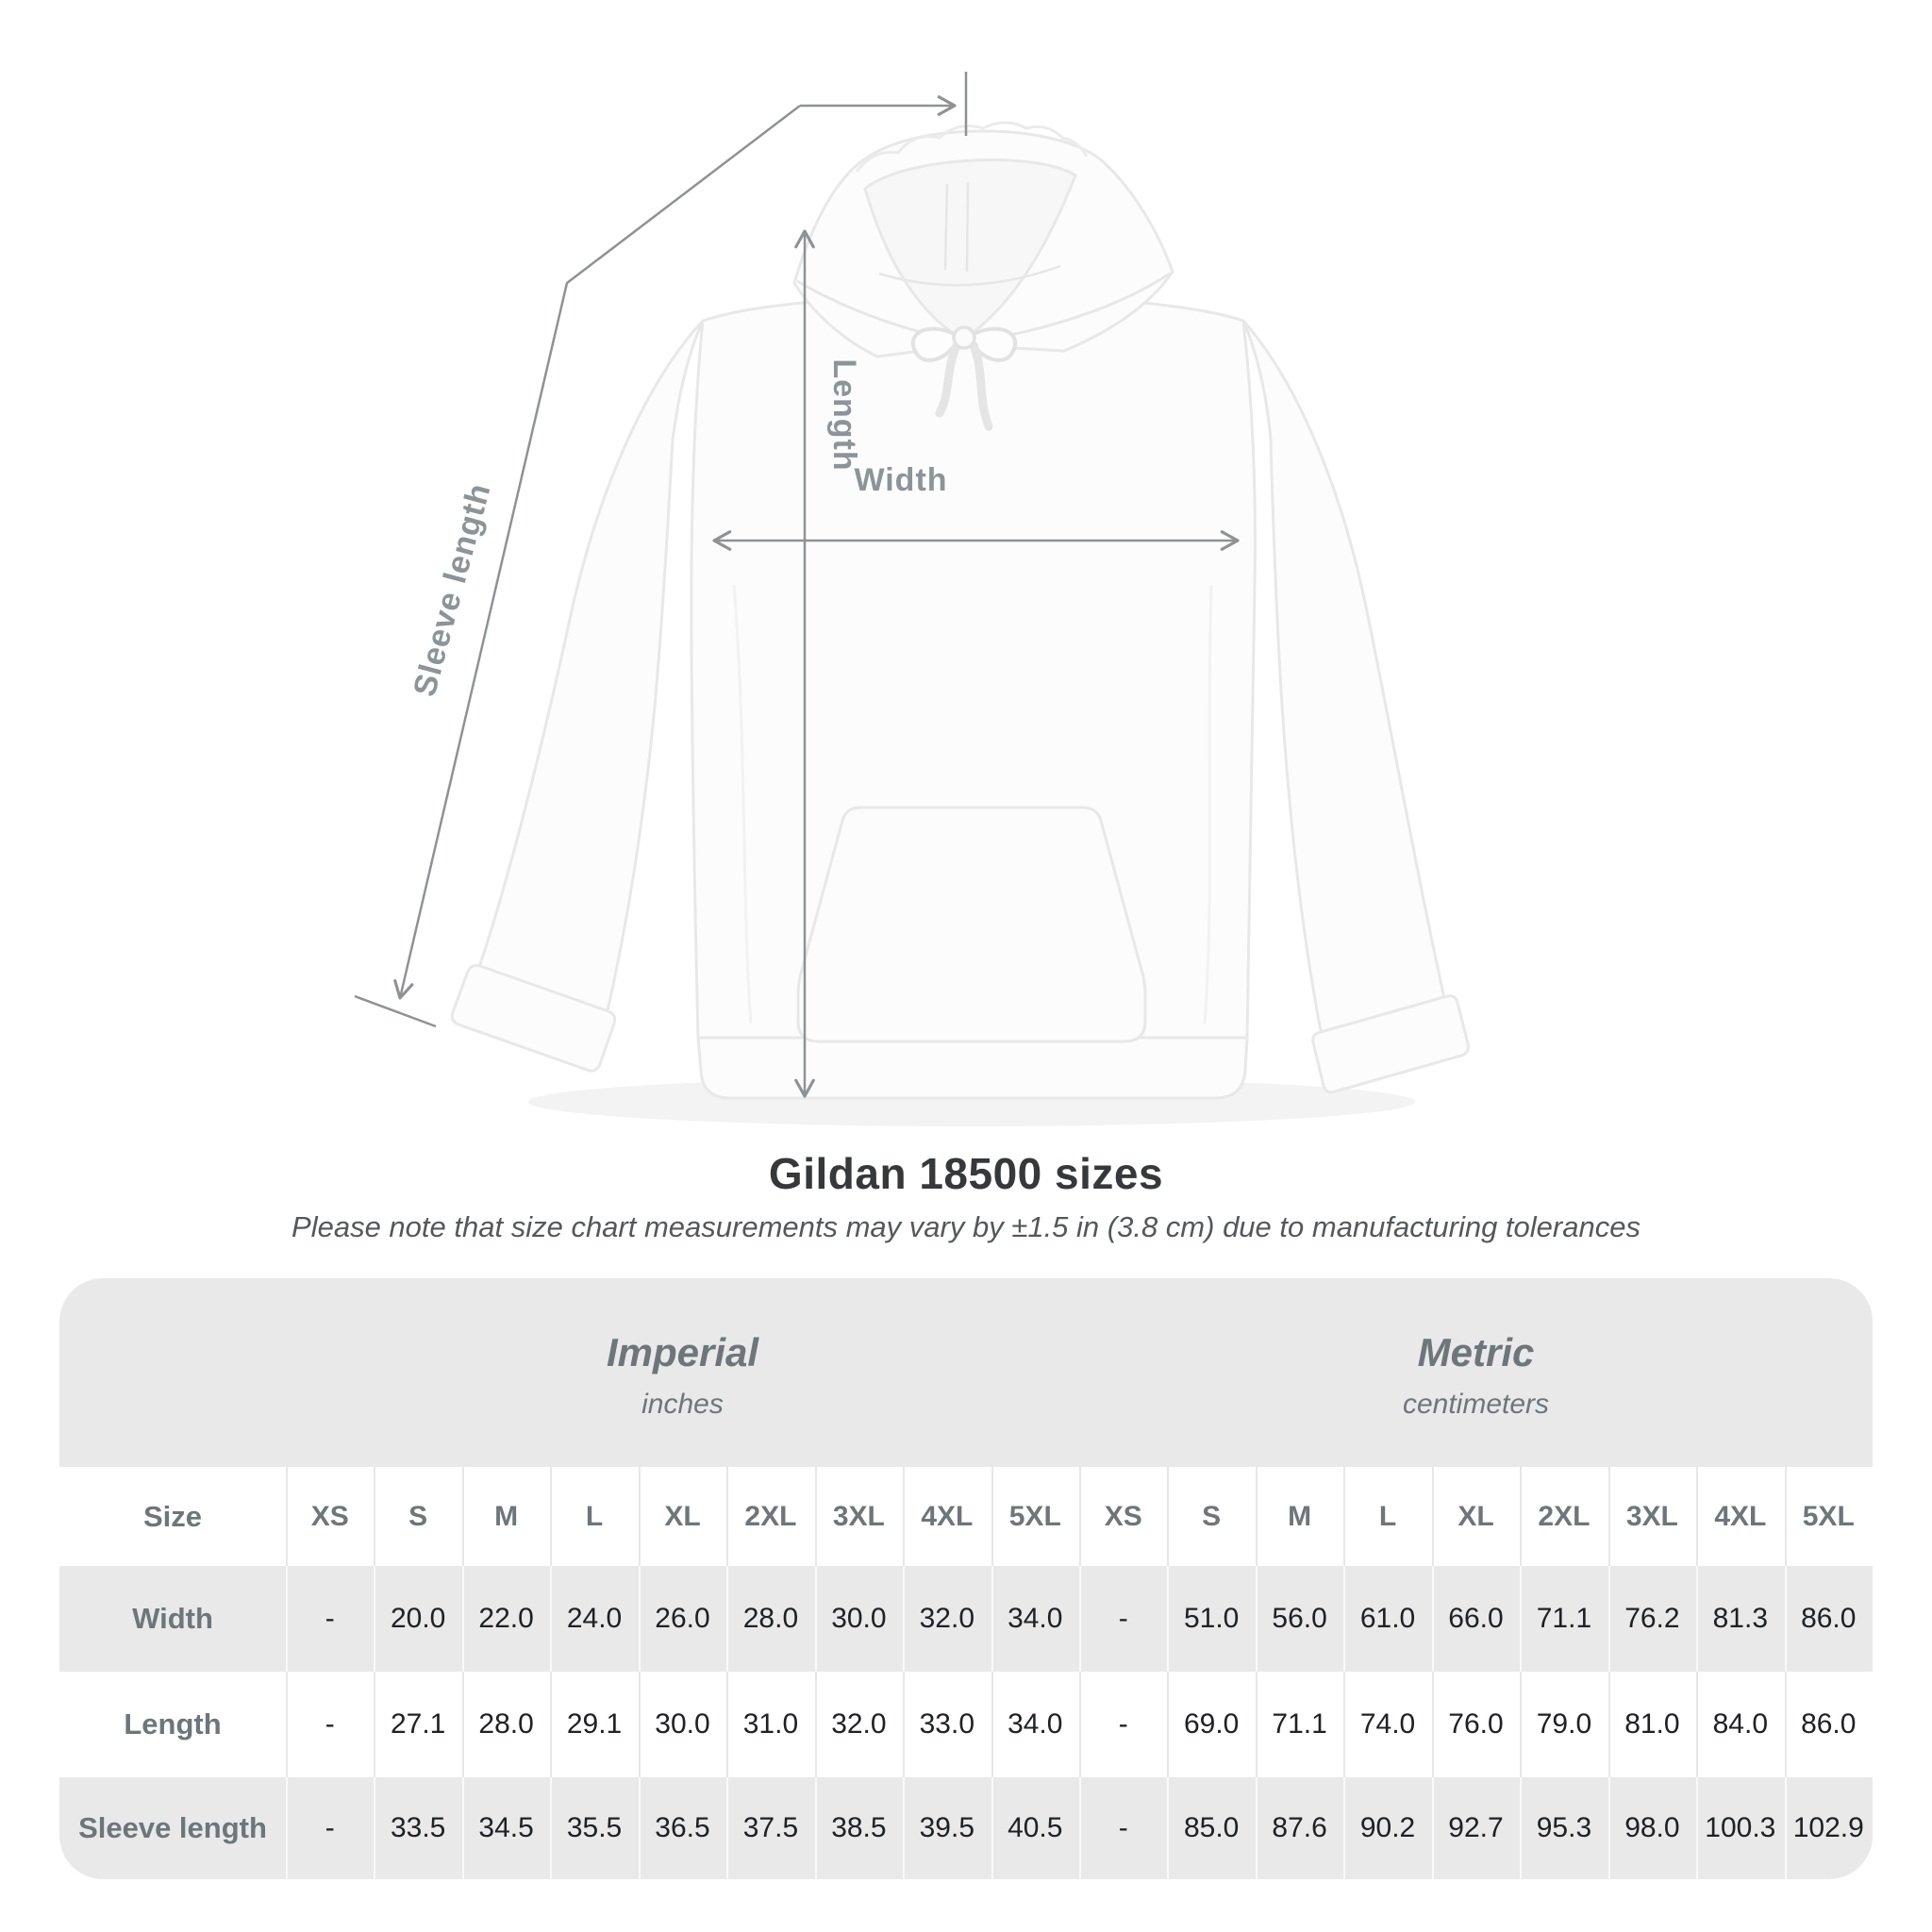 This screenshot has width=1932, height=1932. What do you see at coordinates (1740, 1619) in the screenshot?
I see `cell-width-metric-4xl: 81.3` at bounding box center [1740, 1619].